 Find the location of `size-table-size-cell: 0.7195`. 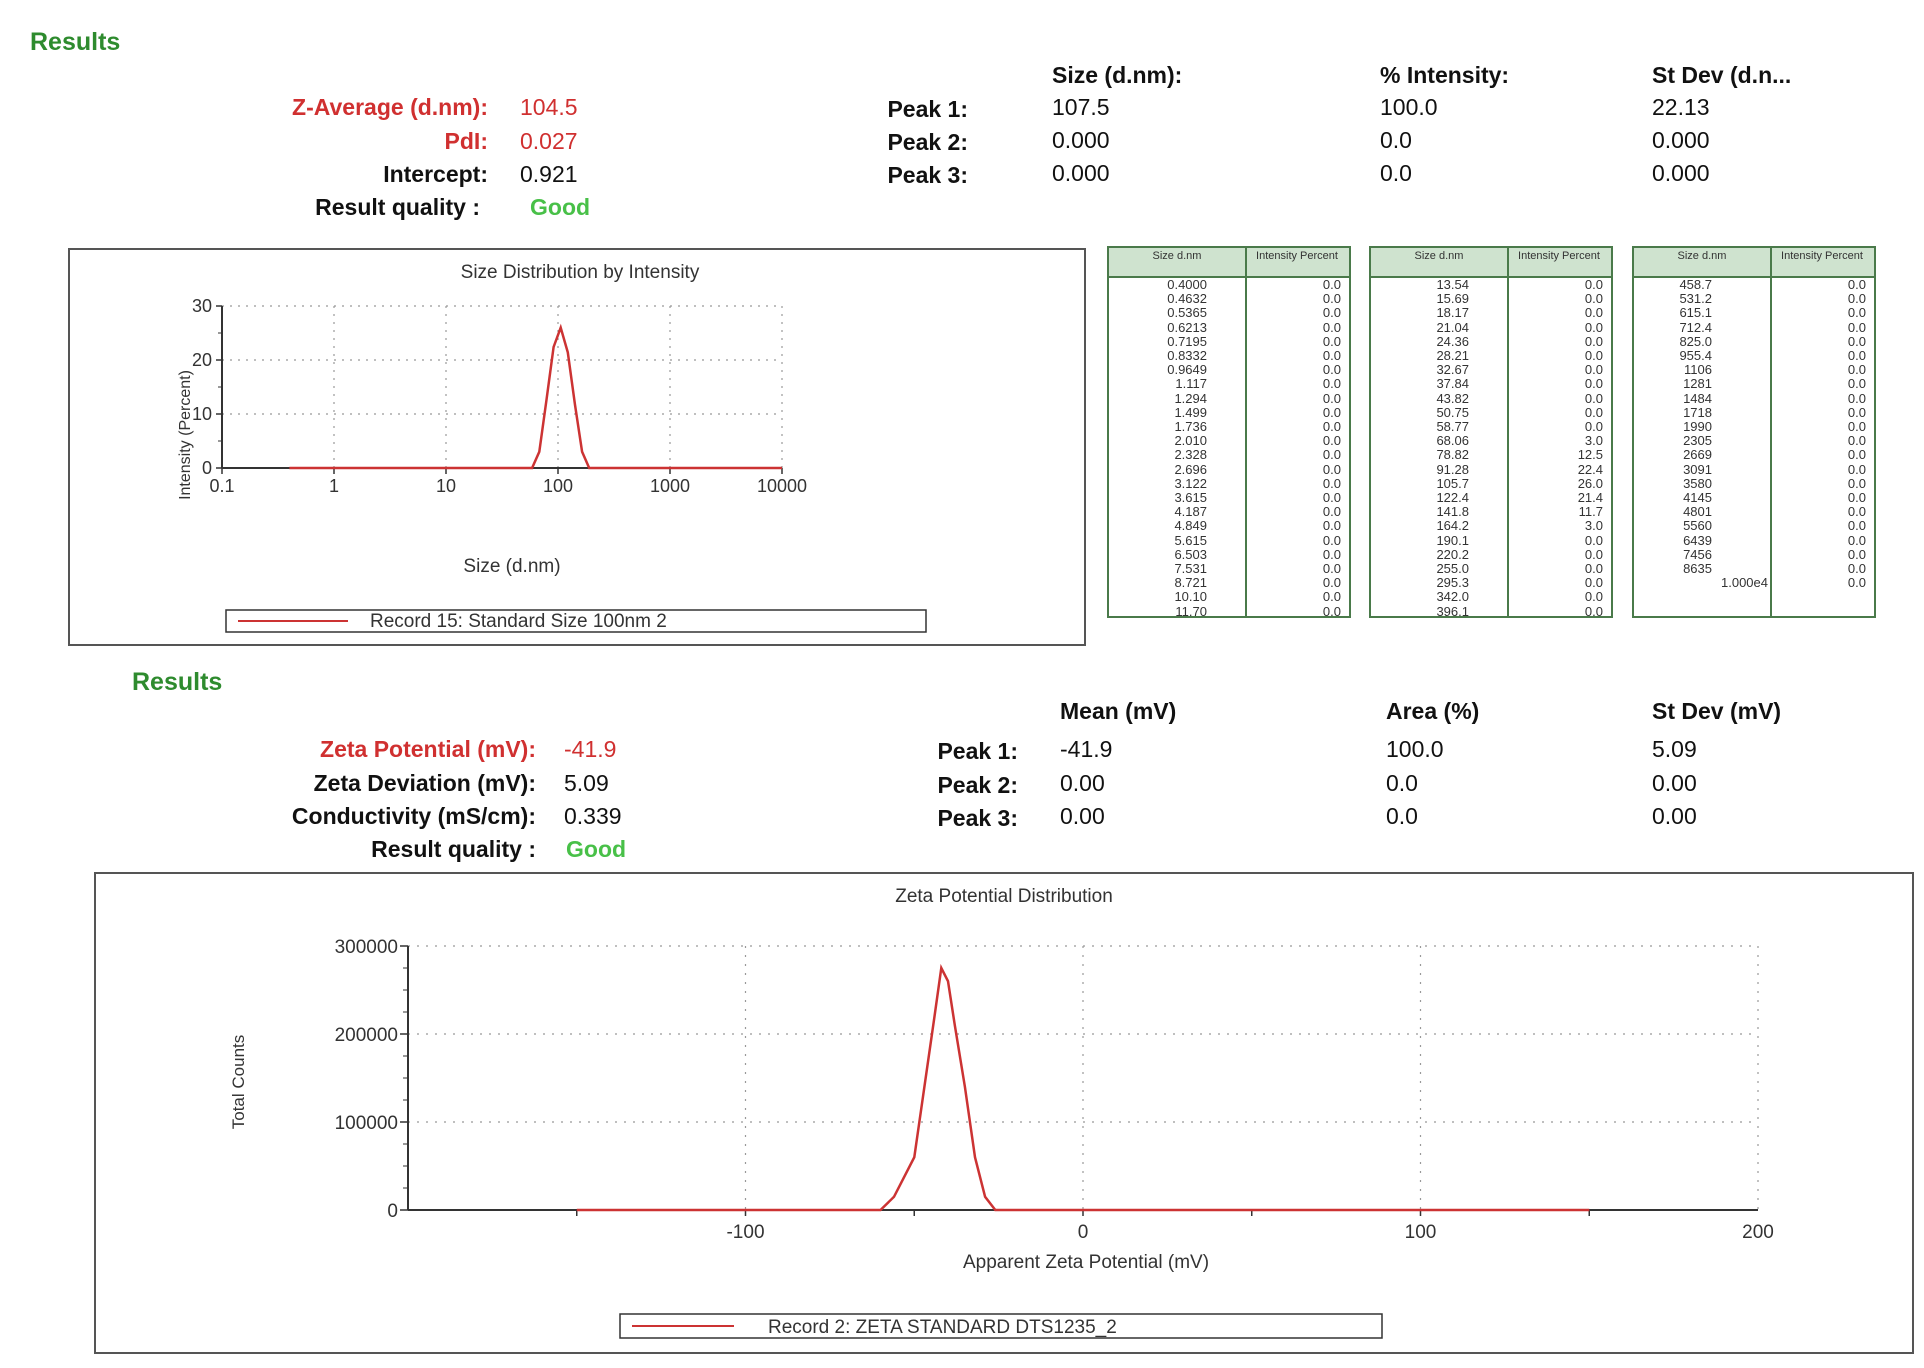

size-table-size-cell: 0.7195 is located at coordinates (1187, 341).